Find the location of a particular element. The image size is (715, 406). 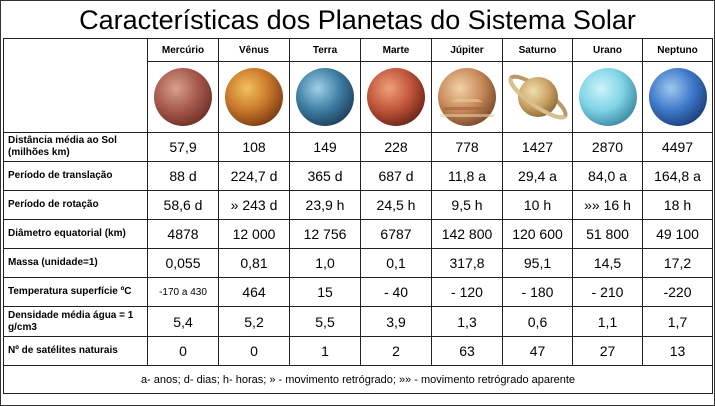

table-cell: 11,8 a is located at coordinates (467, 176).